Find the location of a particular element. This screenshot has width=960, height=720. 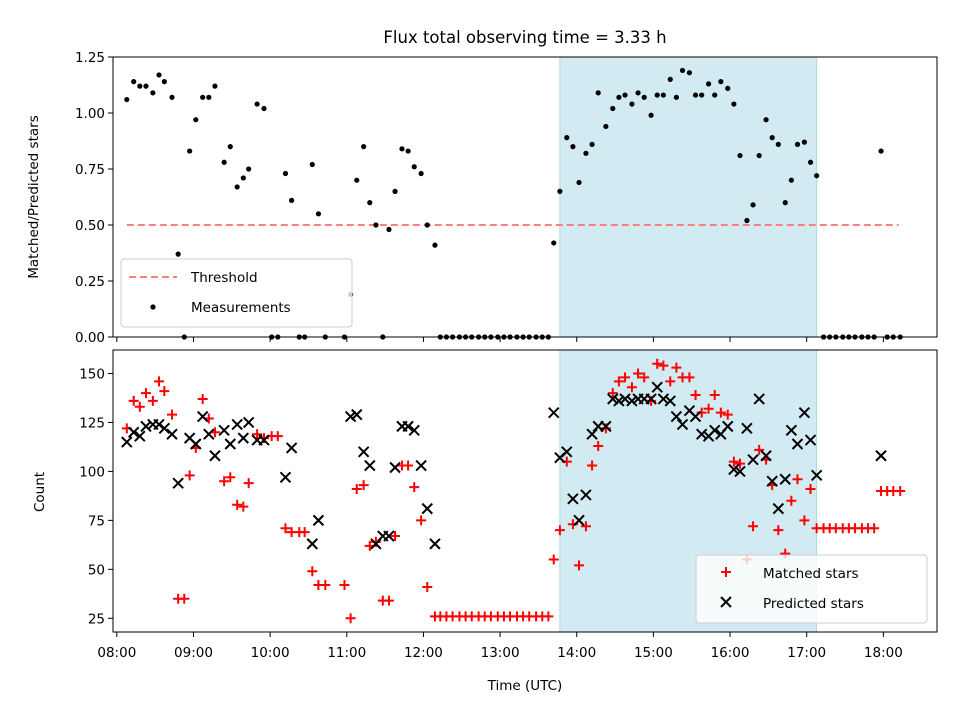

count-x-tick-label: 18:00 is located at coordinates (883, 653).